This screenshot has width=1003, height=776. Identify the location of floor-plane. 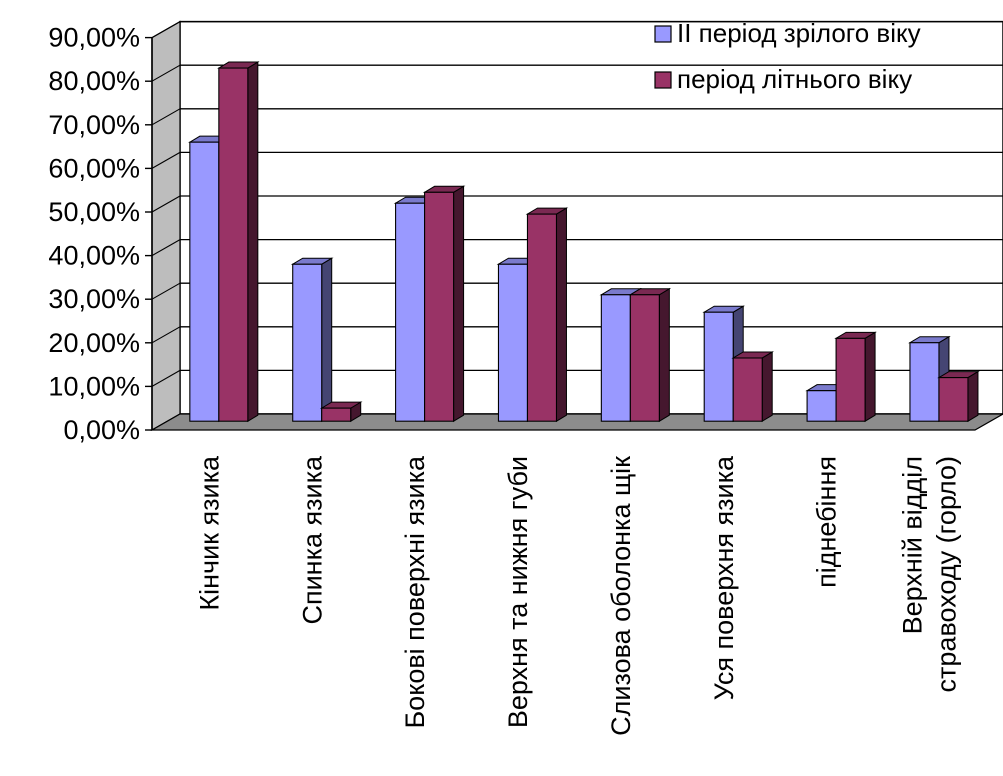
(576, 422).